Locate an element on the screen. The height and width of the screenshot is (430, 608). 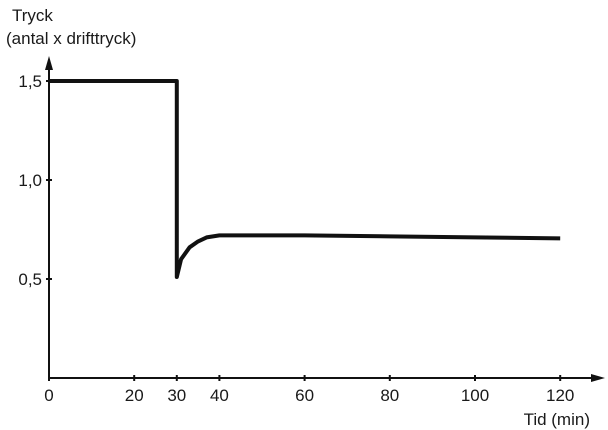
x-tick-label: 30 is located at coordinates (176, 395).